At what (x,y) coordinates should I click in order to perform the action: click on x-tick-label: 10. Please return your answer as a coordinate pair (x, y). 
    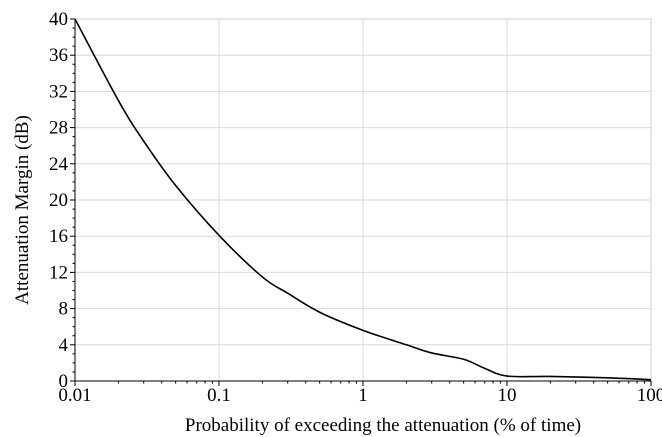
    Looking at the image, I should click on (507, 395).